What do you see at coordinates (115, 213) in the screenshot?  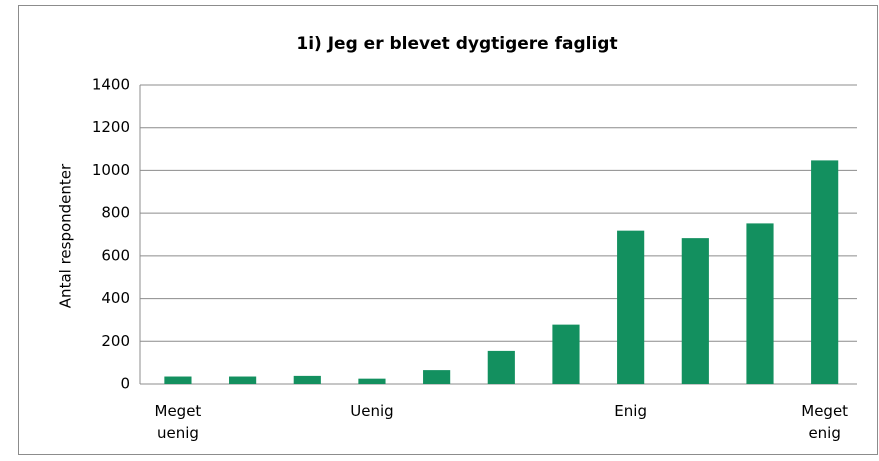 I see `y-tick-label: 800` at bounding box center [115, 213].